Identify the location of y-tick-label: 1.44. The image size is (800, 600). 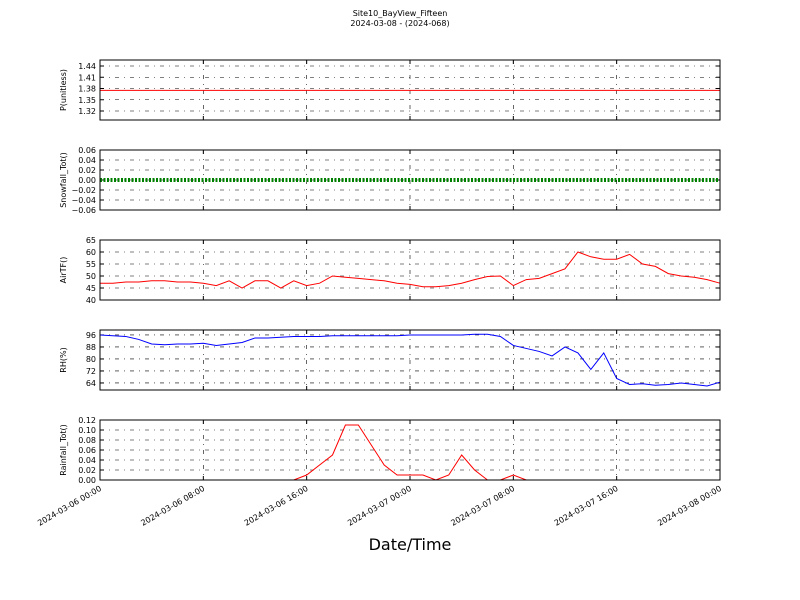
(87, 66).